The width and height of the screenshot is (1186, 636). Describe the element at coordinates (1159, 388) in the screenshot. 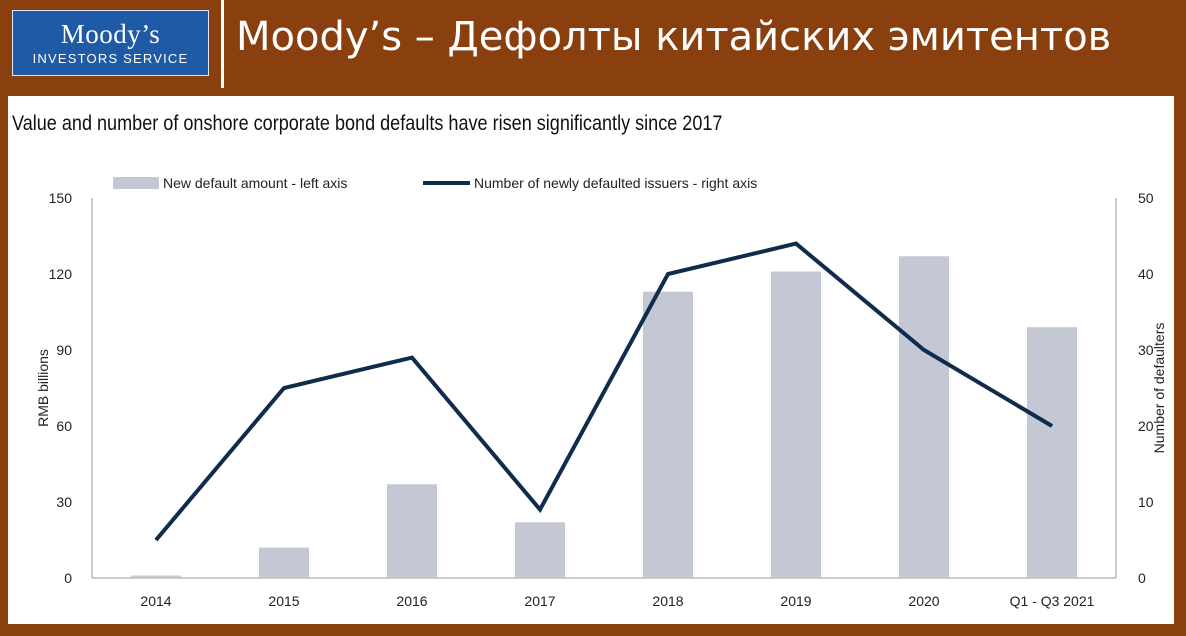

I see `y2-axis-label: Number of defaulters` at that location.